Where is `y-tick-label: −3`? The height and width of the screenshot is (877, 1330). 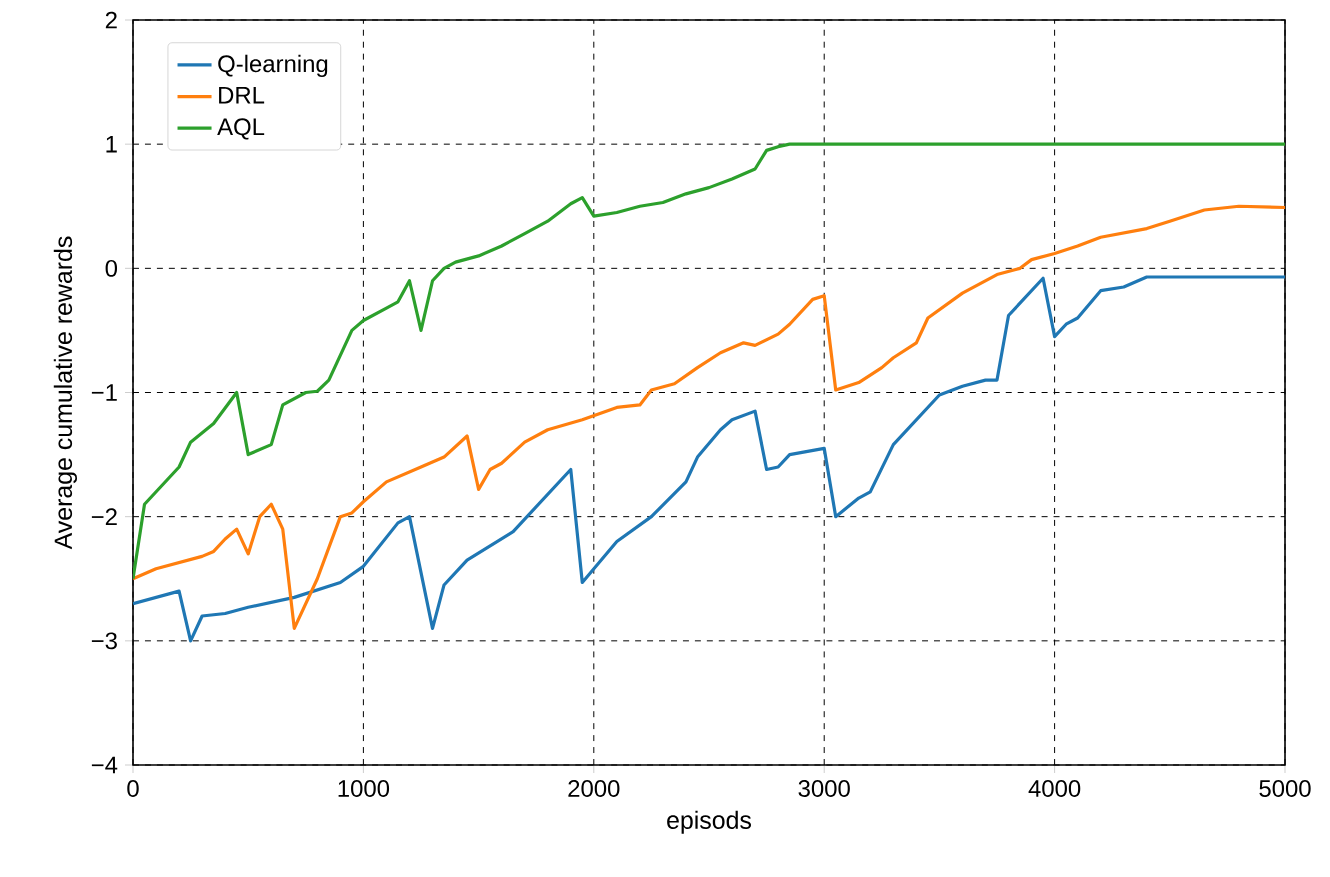
y-tick-label: −3 is located at coordinates (104, 641).